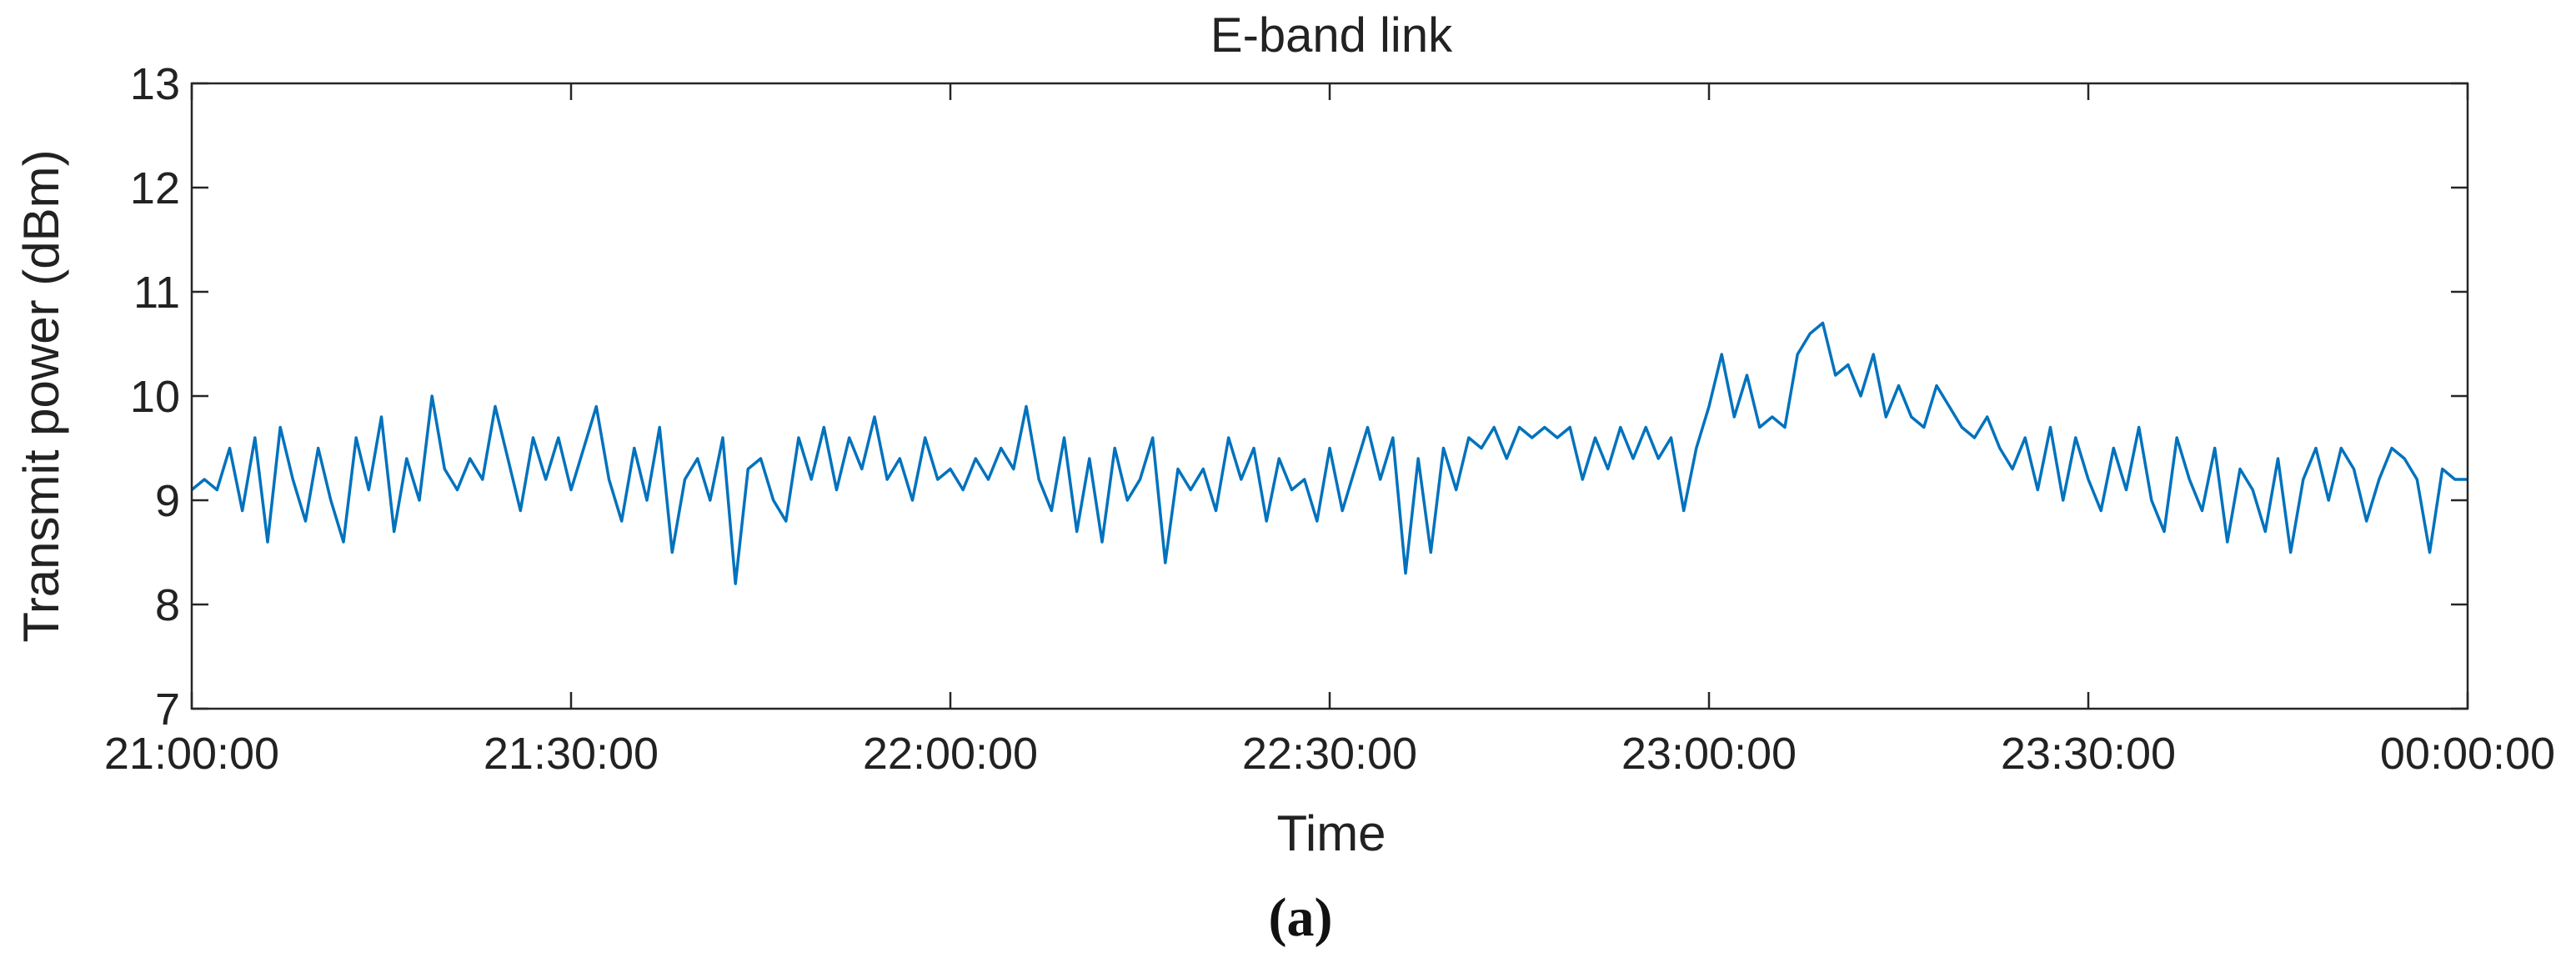 This screenshot has width=2576, height=968. What do you see at coordinates (167, 710) in the screenshot?
I see `y-tick-label: 7` at bounding box center [167, 710].